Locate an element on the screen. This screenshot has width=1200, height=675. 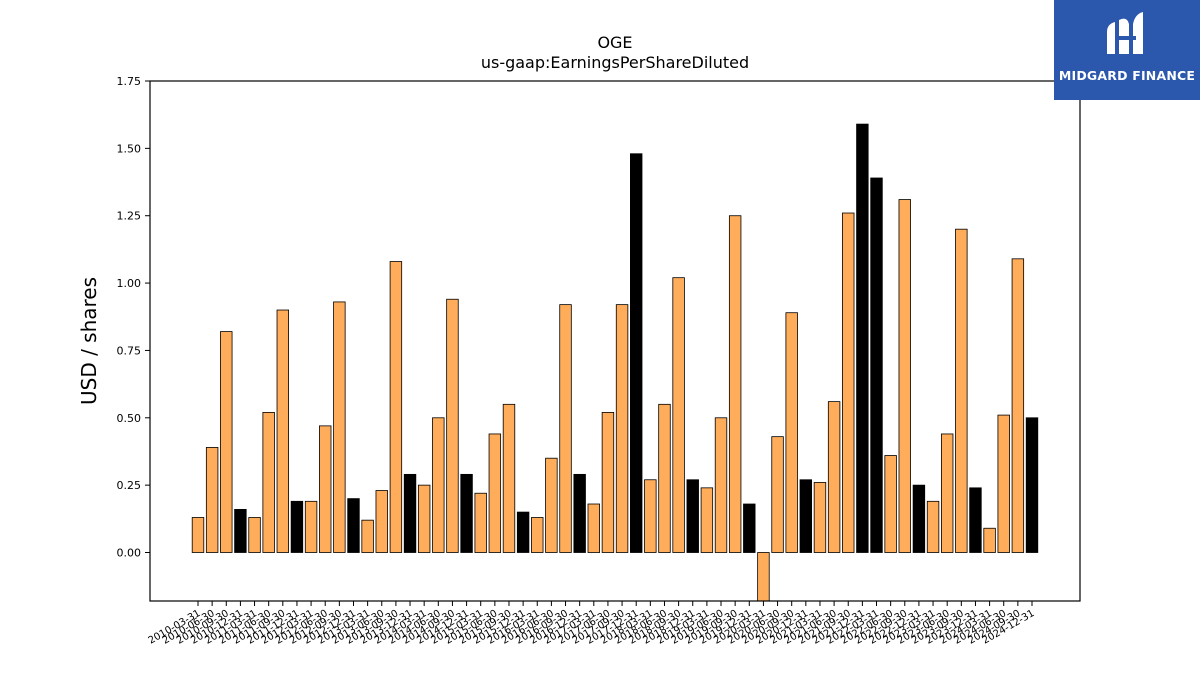
y-tick-label: 1.25 is located at coordinates (129, 216).